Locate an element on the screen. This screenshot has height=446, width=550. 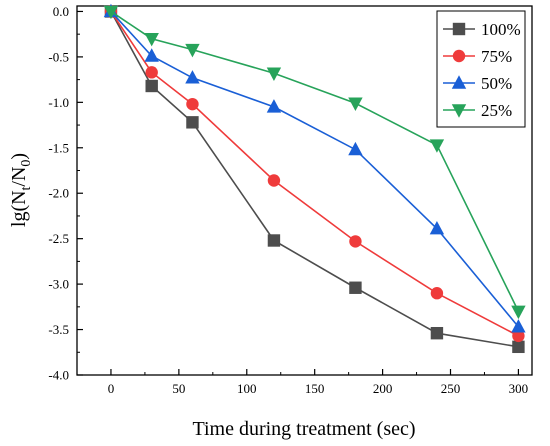
legend-label-100pct: 100% is located at coordinates (501, 29).